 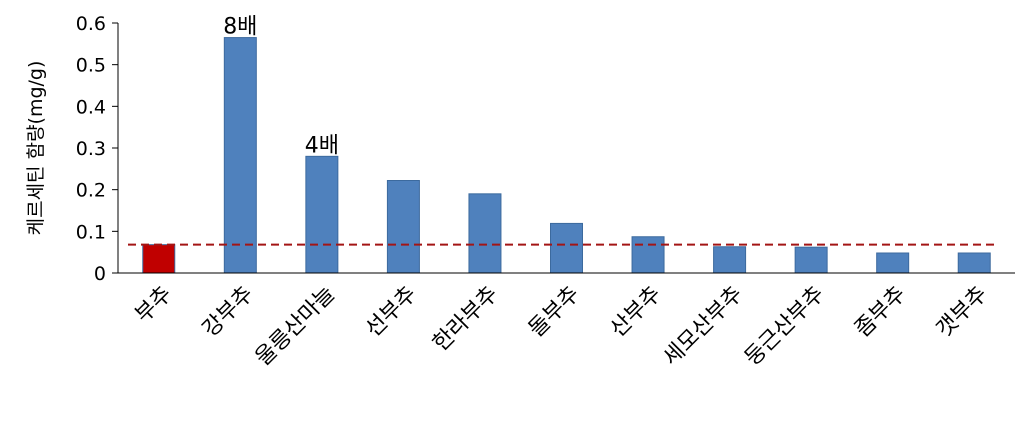 What do you see at coordinates (465, 319) in the screenshot?
I see `x-category-label: 한라부추` at bounding box center [465, 319].